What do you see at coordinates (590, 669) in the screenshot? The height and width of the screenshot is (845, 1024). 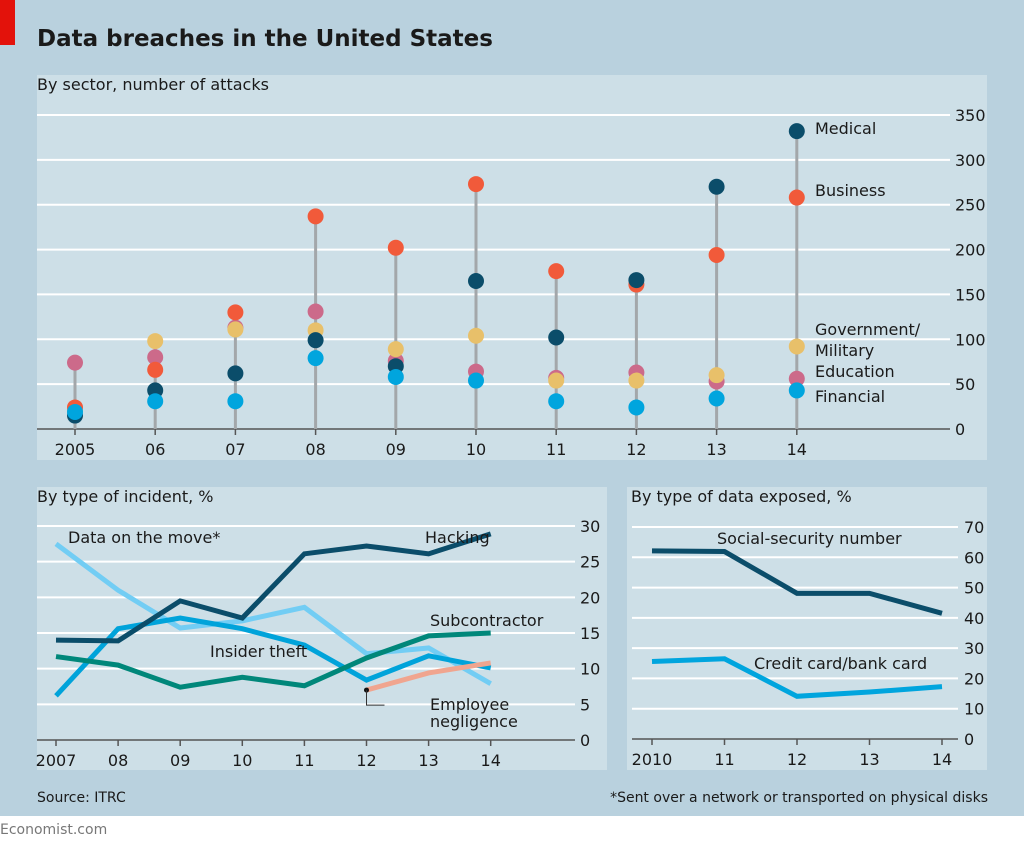 I see `y-tick-label: 10` at bounding box center [590, 669].